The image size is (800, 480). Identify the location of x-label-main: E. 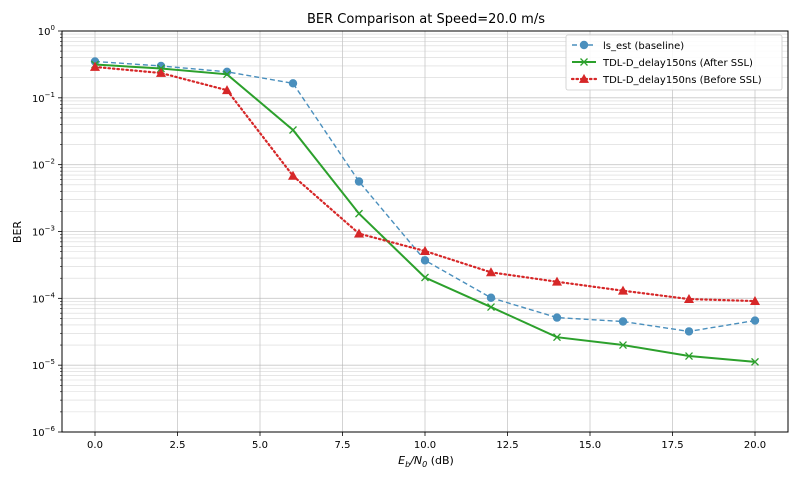
(401, 460).